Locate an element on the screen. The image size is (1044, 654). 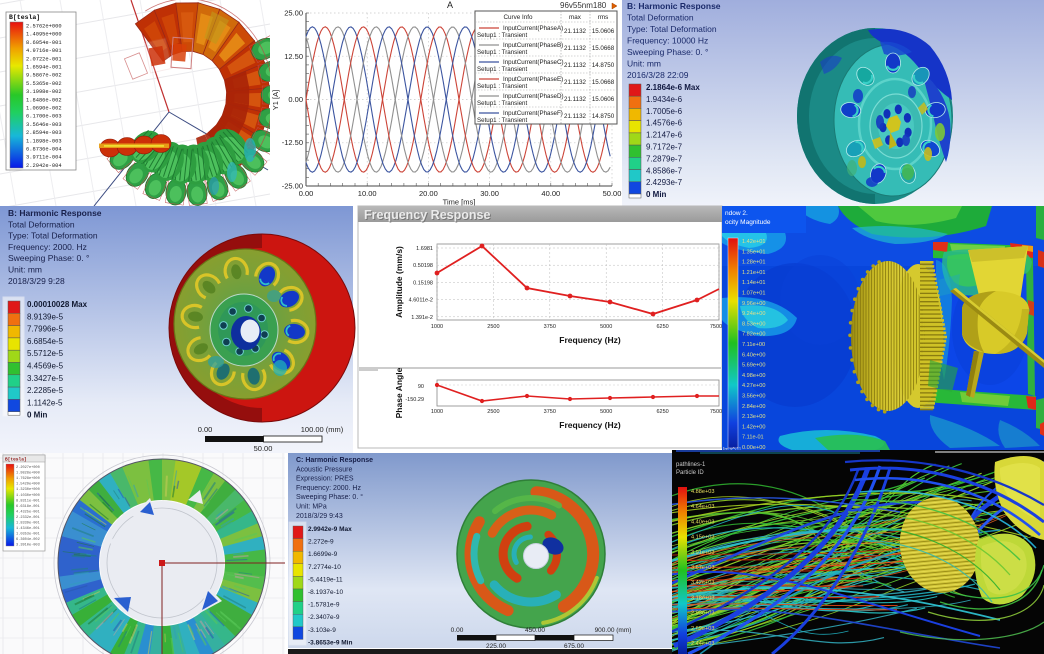
svg-text: 3.9711e-004 is located at coordinates (44, 158).